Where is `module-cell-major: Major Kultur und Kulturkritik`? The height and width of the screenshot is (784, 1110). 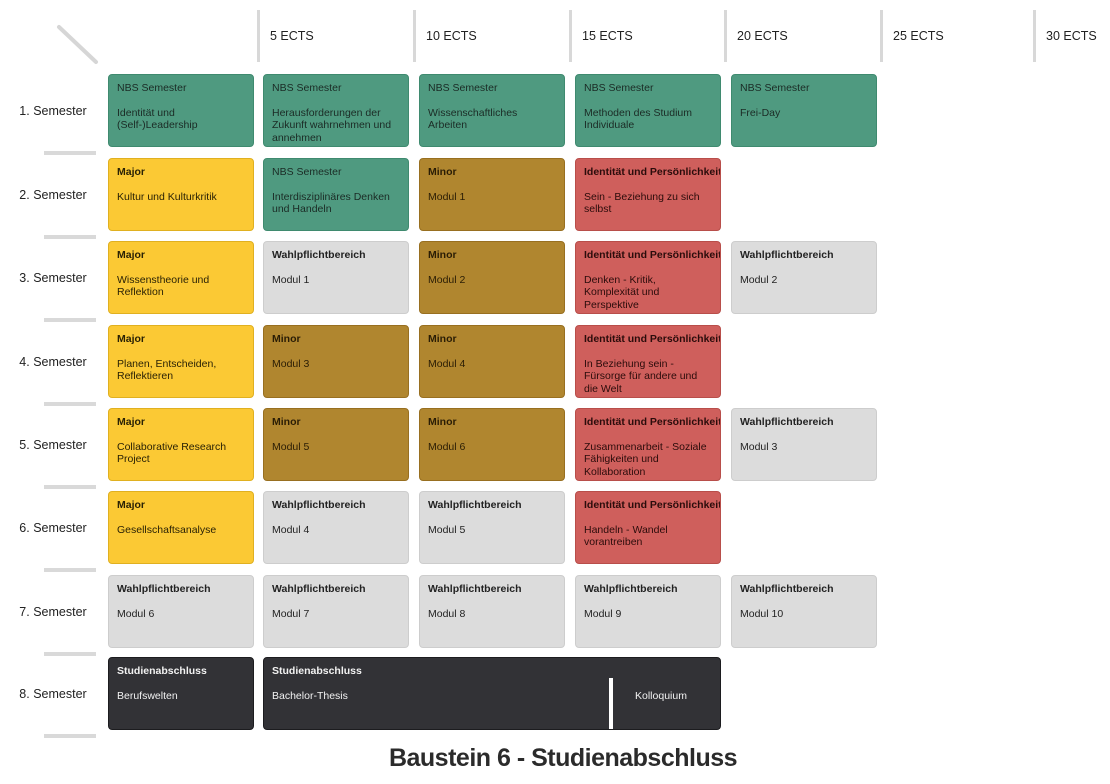
module-cell-major: Major Kultur und Kulturkritik is located at coordinates (181, 194).